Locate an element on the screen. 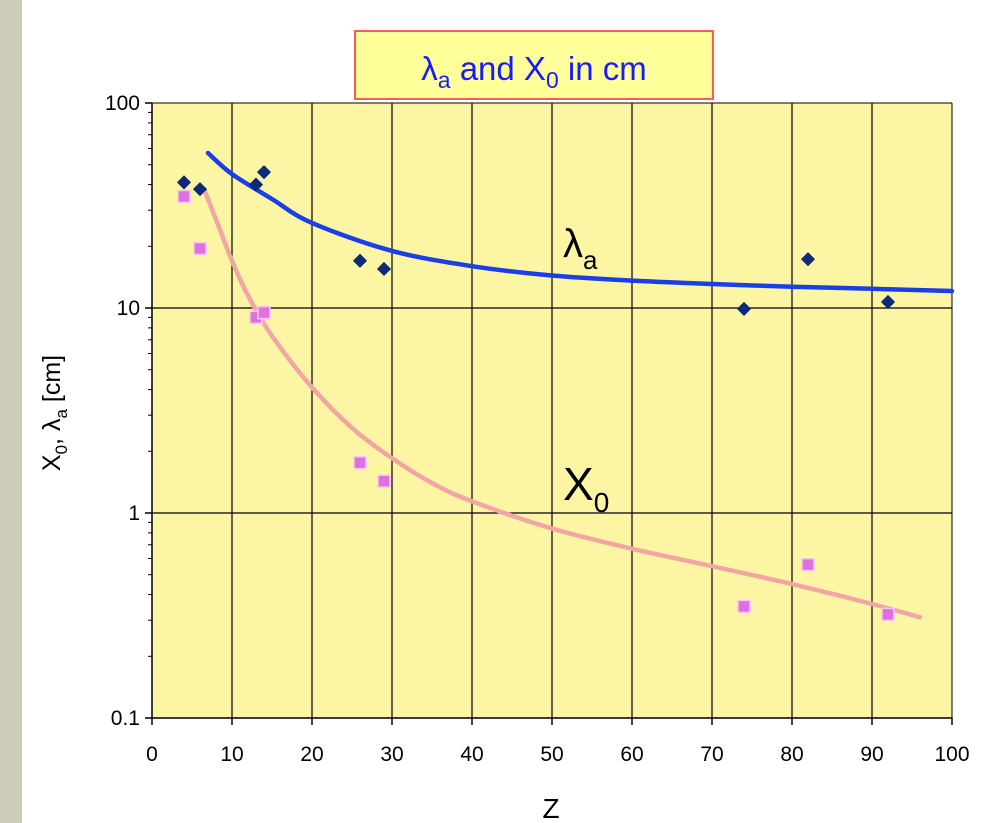  title-box is located at coordinates (534, 65).